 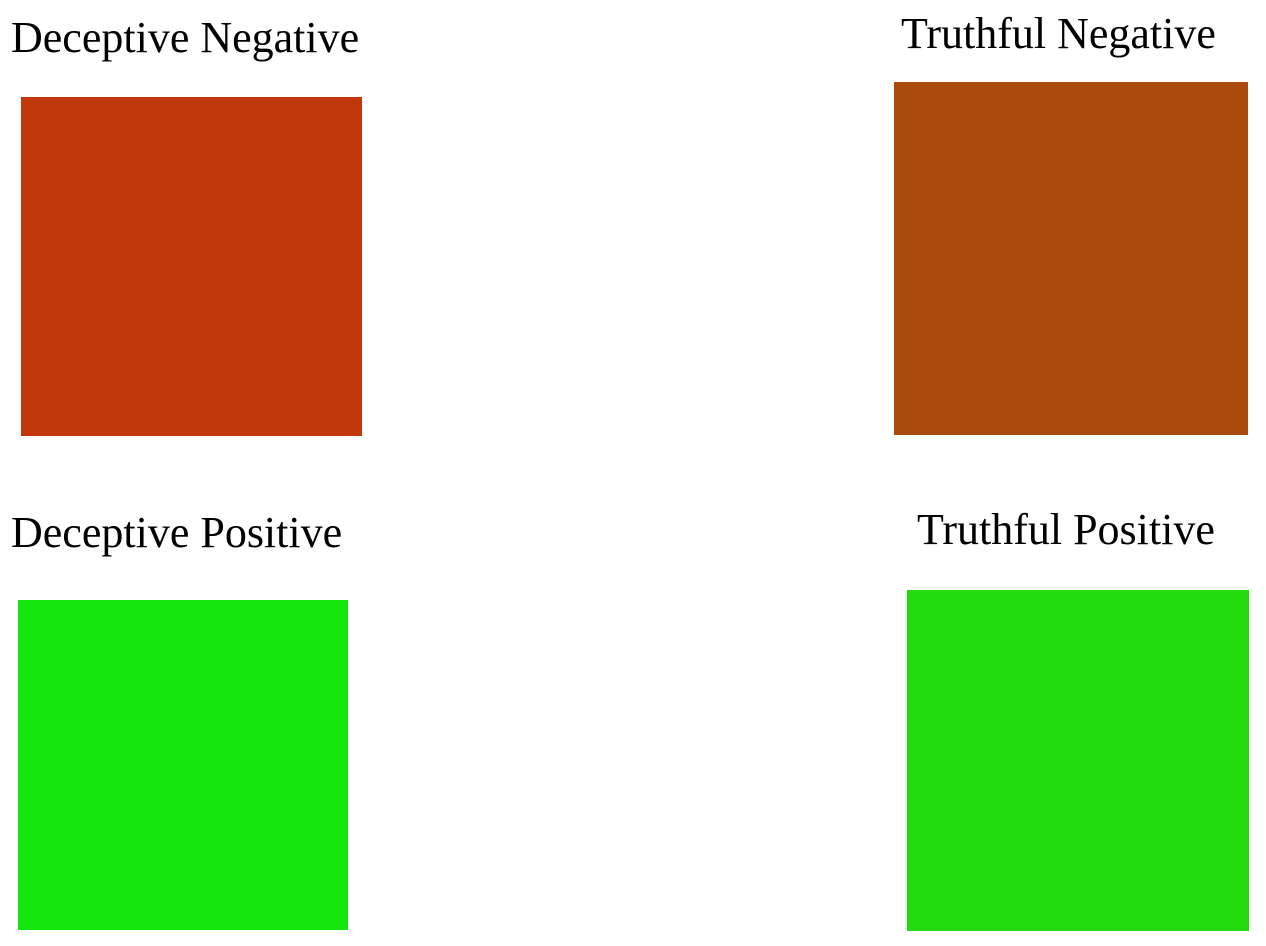 I want to click on truthful-negative-swatch, so click(x=1071, y=258).